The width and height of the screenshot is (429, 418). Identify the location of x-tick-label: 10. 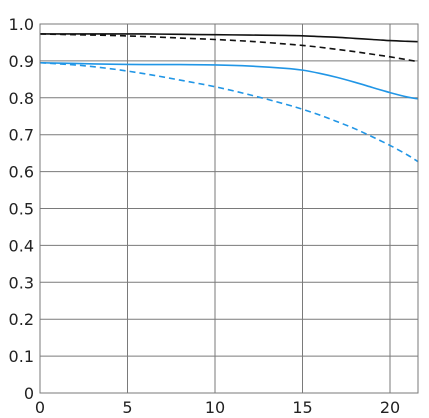
(215, 407).